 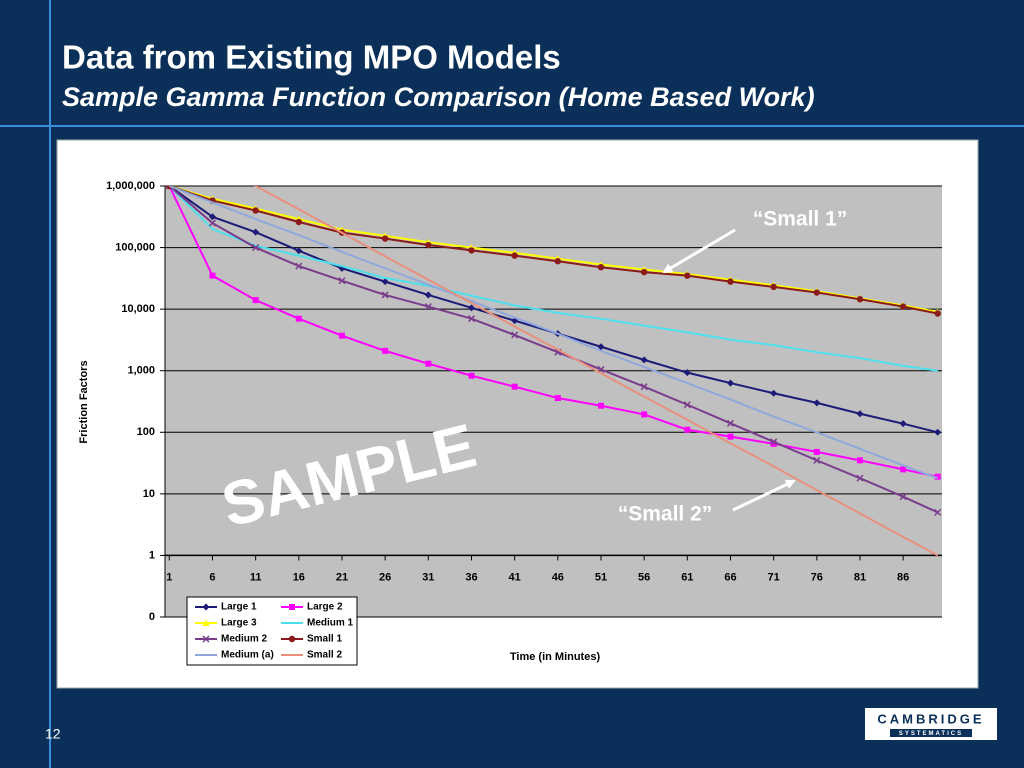 What do you see at coordinates (239, 623) in the screenshot?
I see `legend-label: Large 3` at bounding box center [239, 623].